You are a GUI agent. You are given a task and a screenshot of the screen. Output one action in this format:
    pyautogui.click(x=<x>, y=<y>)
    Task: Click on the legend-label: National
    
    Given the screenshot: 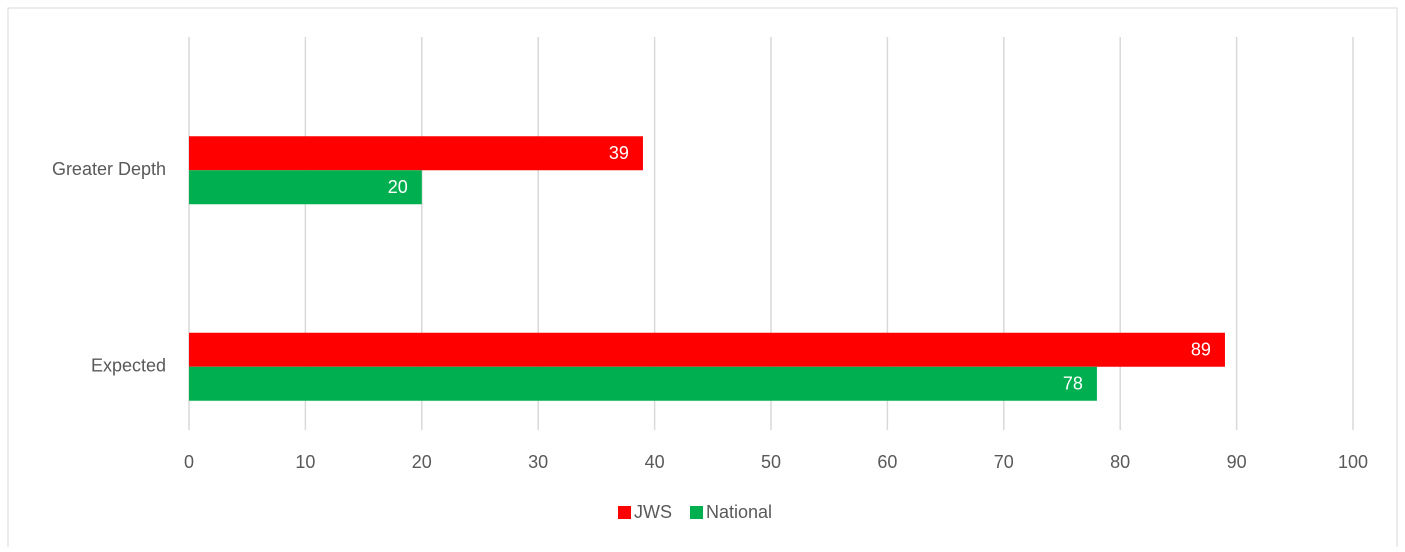 What is the action you would take?
    pyautogui.click(x=739, y=512)
    